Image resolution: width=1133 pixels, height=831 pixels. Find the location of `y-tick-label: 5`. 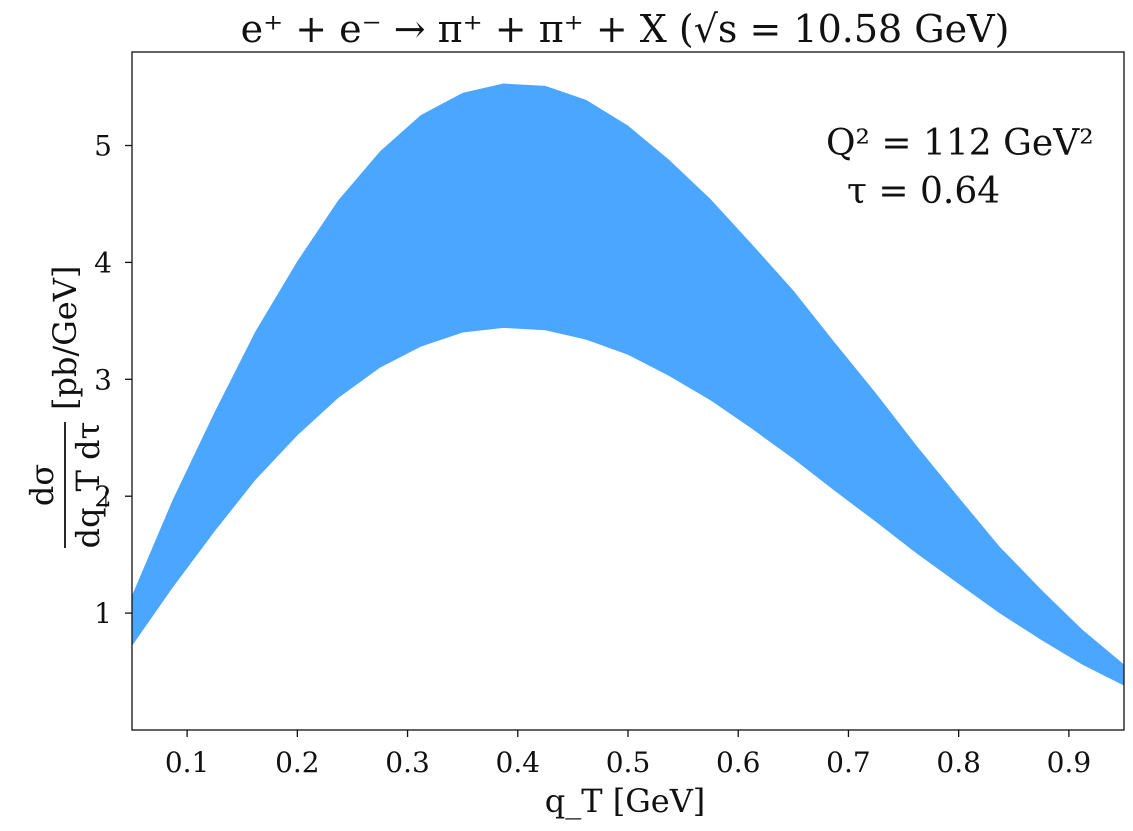

y-tick-label: 5 is located at coordinates (103, 146).